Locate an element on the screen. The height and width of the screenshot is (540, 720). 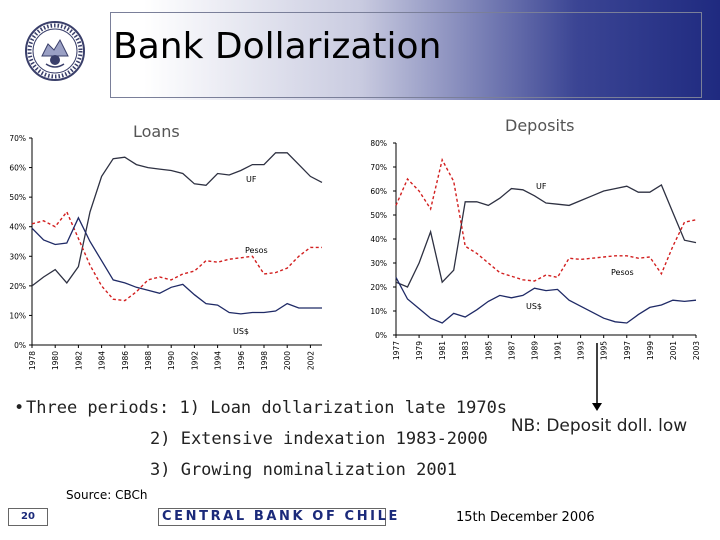
loans-usd-series-label: US$ is located at coordinates (241, 331).